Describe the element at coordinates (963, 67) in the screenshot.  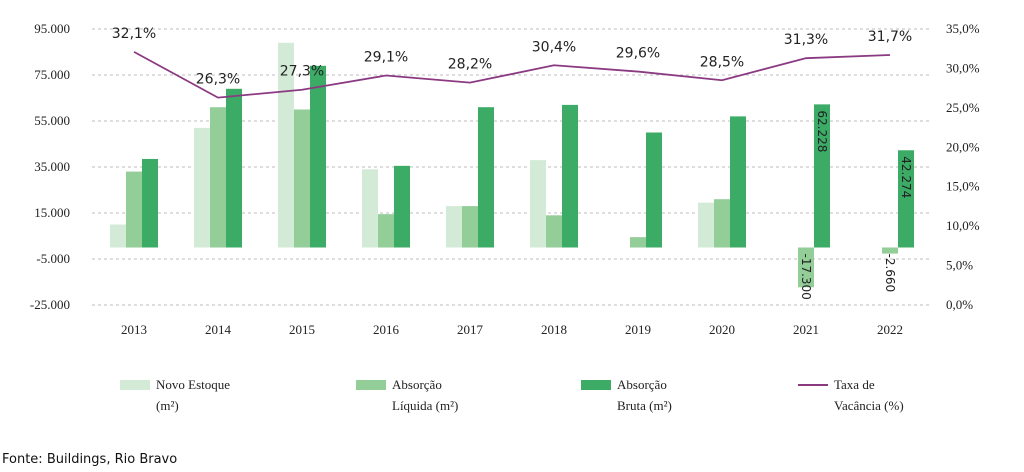
I see `y-axis-right-tick-label: 30,0%` at that location.